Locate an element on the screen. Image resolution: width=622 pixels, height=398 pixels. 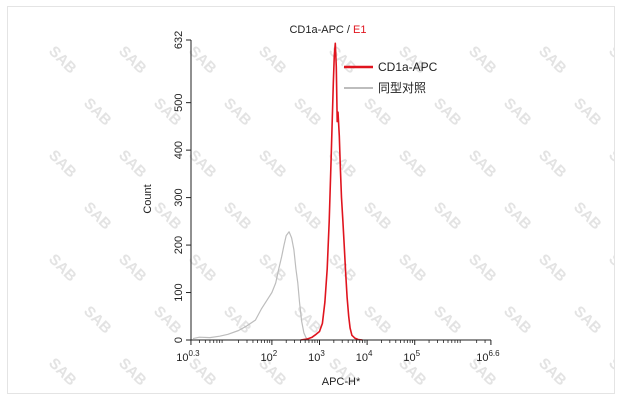
chart-title-marker: CD1a-APC is located at coordinates (316, 30).